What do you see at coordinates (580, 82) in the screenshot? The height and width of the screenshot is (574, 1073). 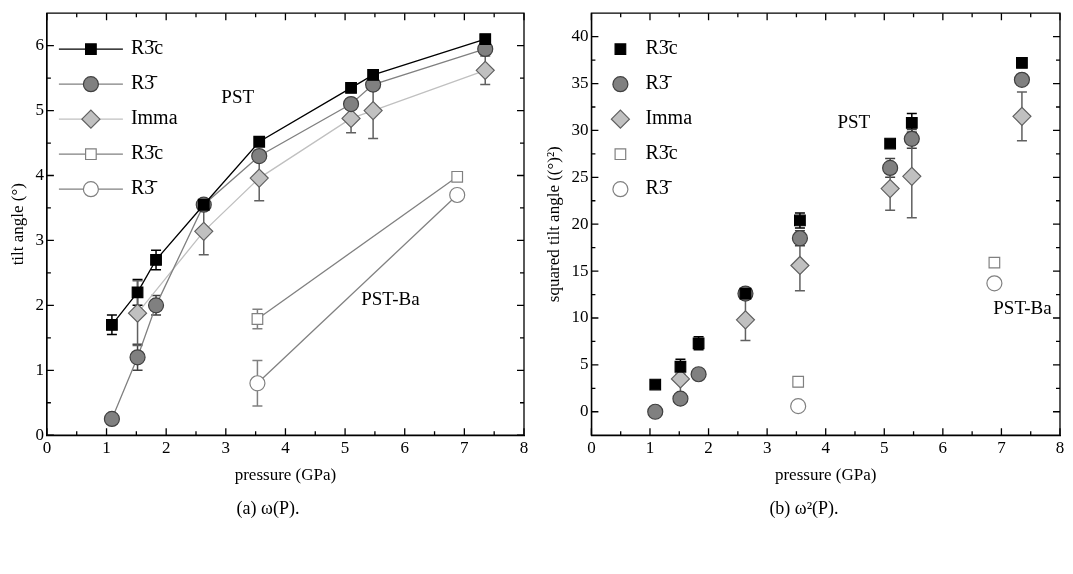 I see `y-tick-label: 35` at bounding box center [580, 82].